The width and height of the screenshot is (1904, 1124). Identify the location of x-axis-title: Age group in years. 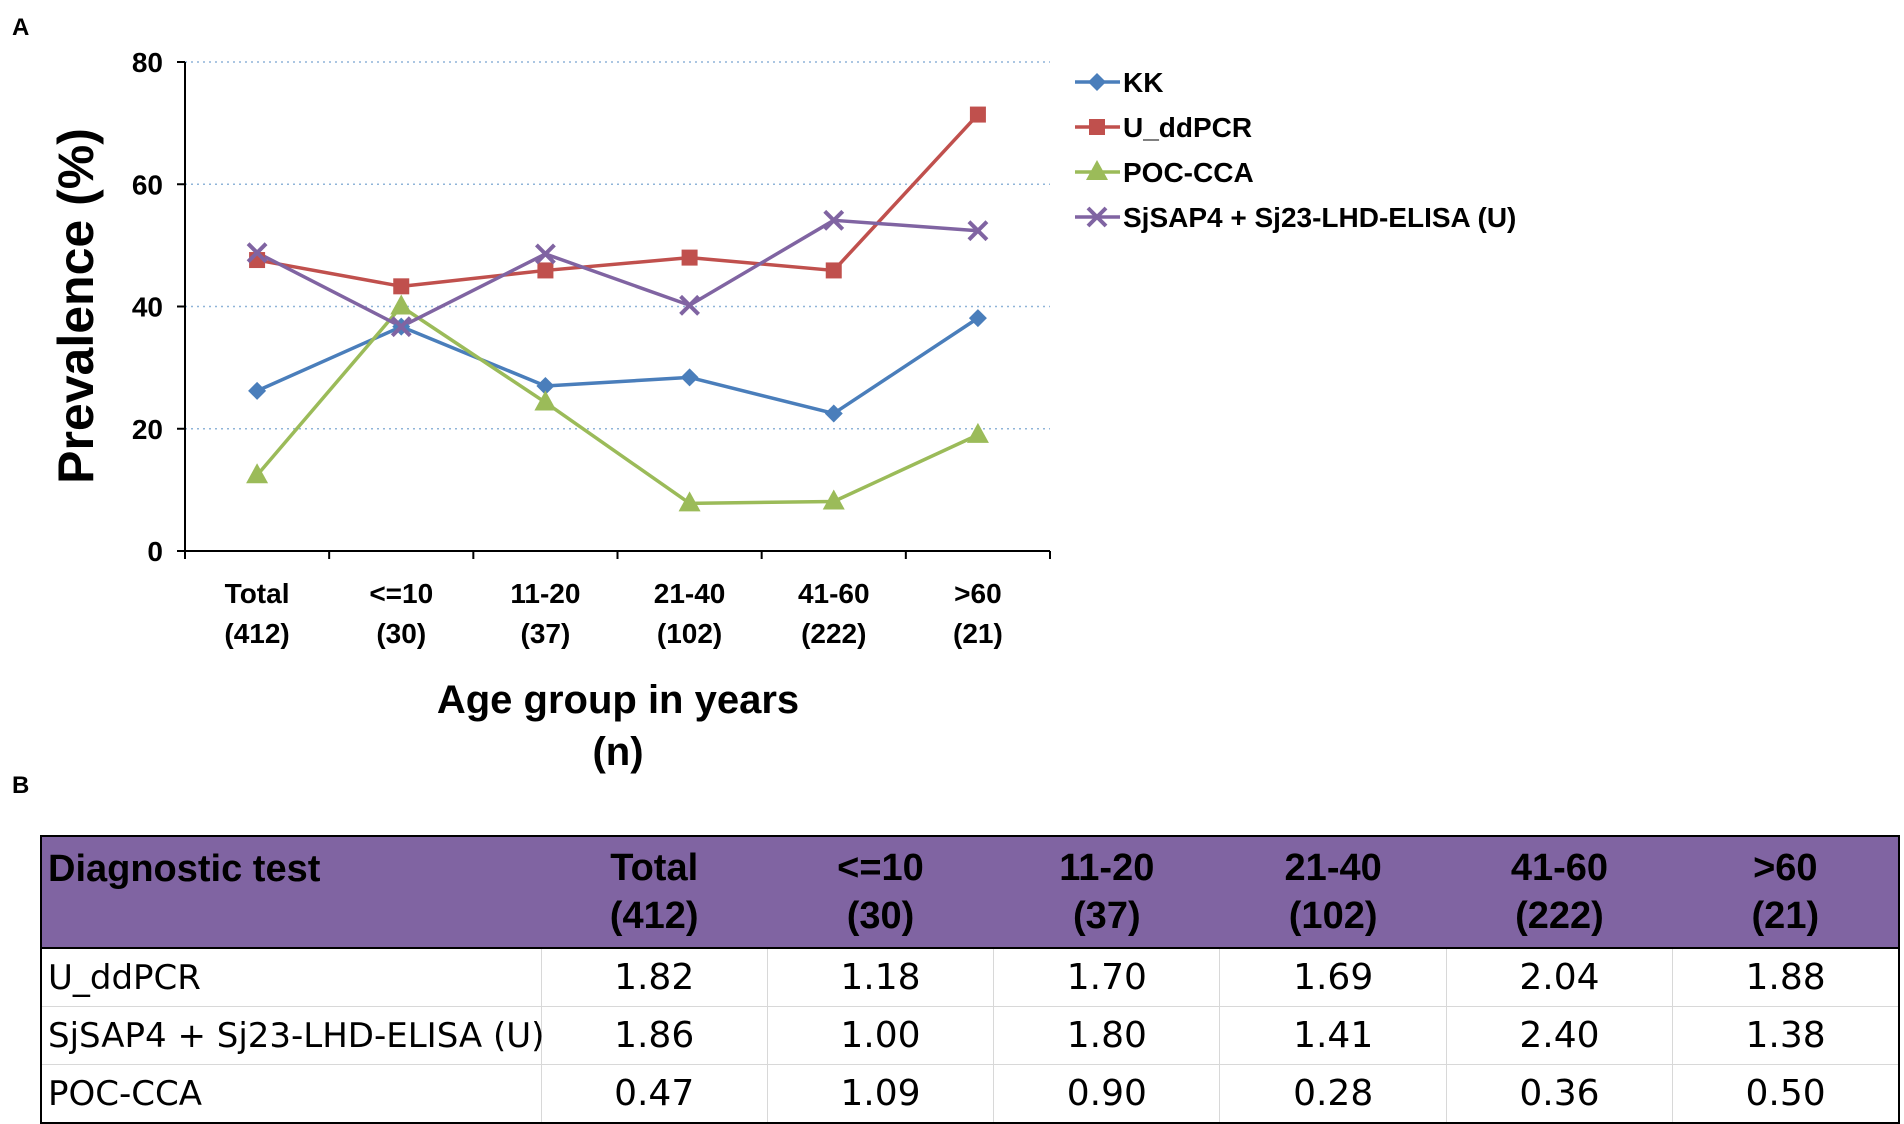
(618, 700).